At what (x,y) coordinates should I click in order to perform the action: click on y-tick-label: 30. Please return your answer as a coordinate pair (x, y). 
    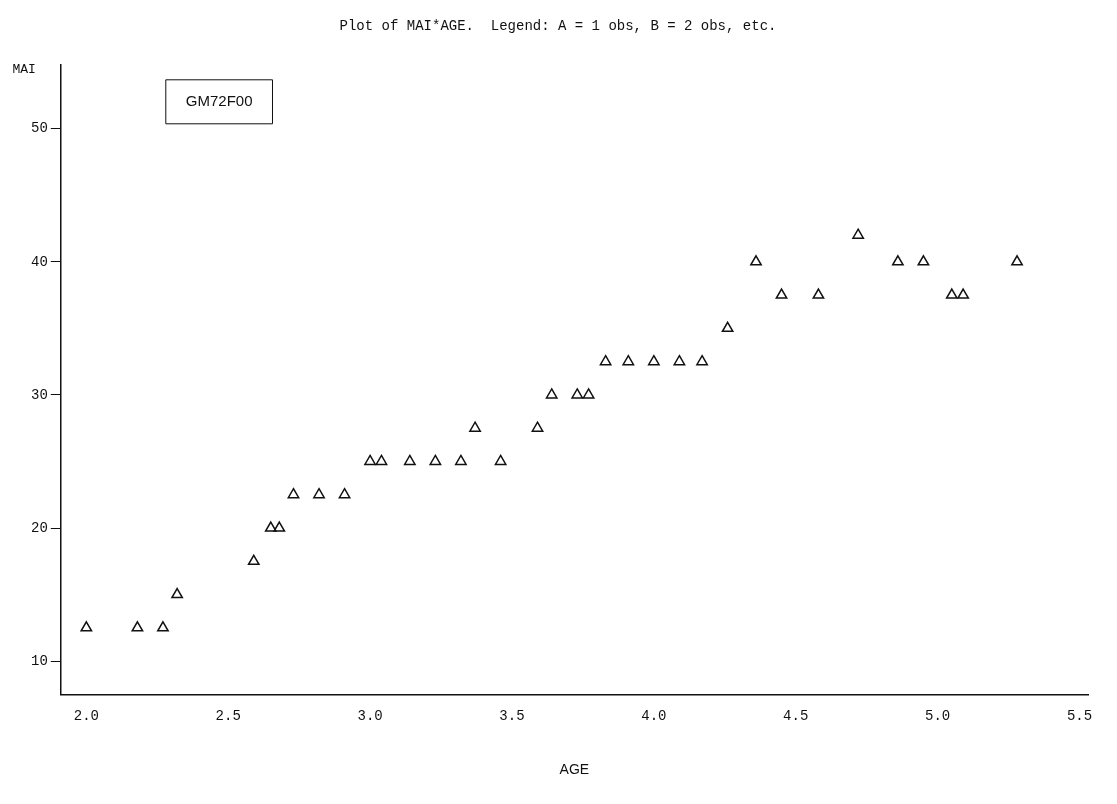
    Looking at the image, I should click on (39, 394).